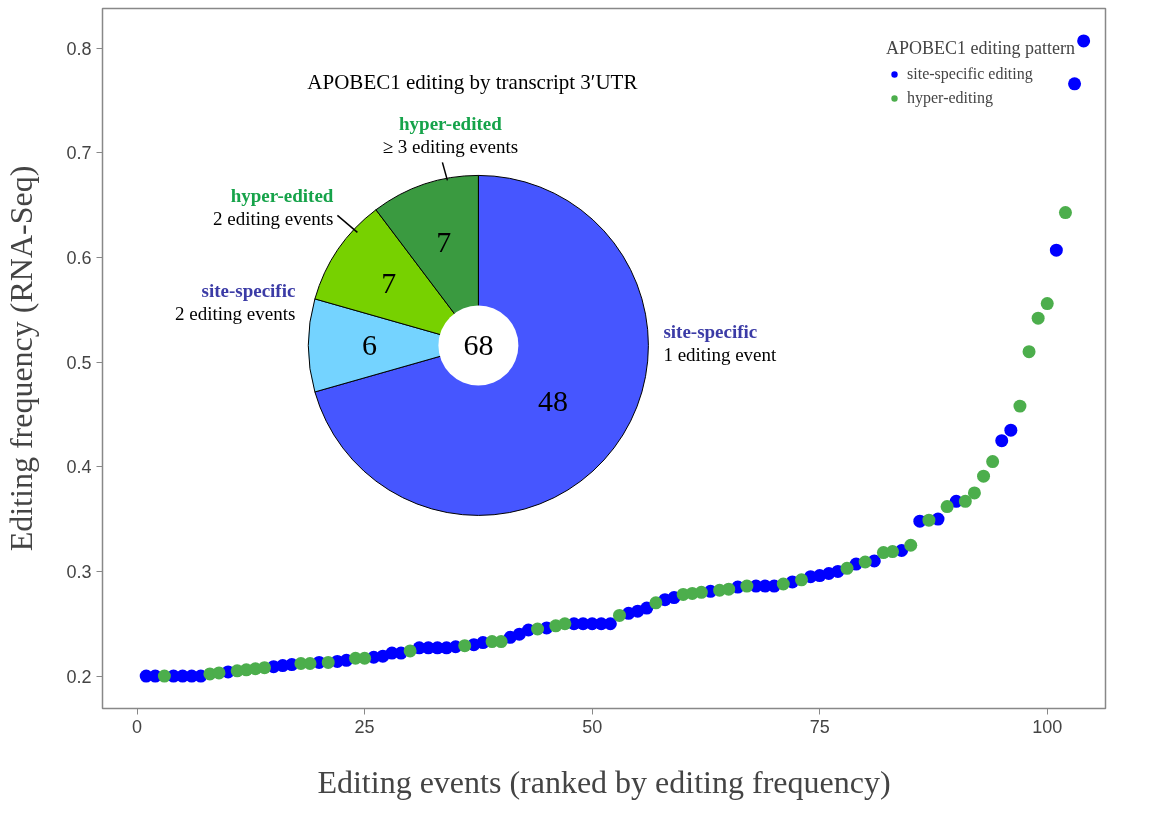 The image size is (1174, 832). I want to click on y-tick-label: 0.3, so click(79, 571).